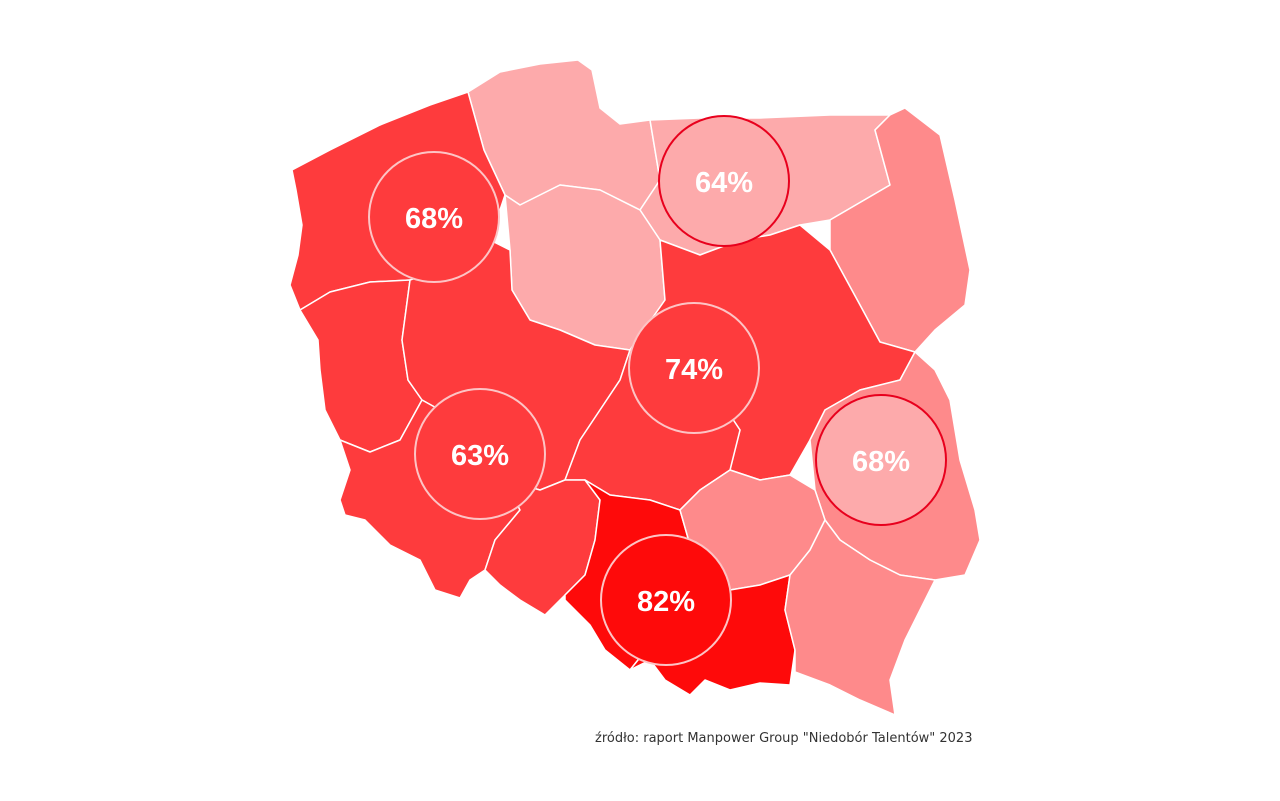  I want to click on bubble-value: 82%, so click(666, 602).